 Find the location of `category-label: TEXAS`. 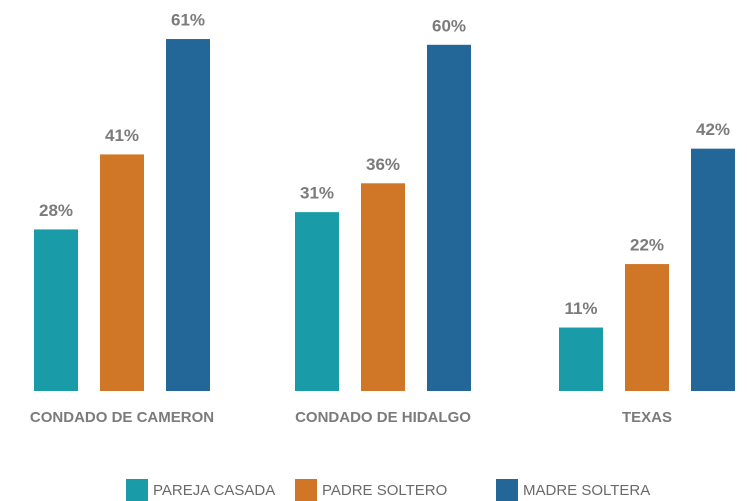

category-label: TEXAS is located at coordinates (647, 417).